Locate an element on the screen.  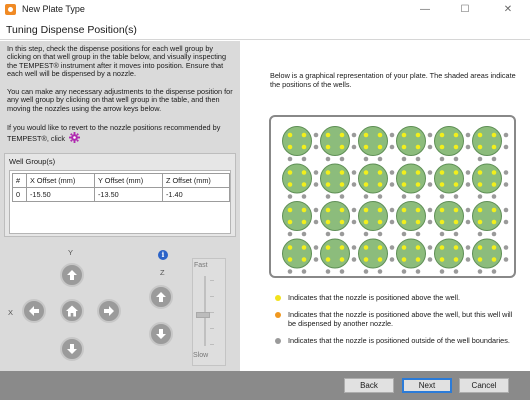
column-header-y-offset: Y Offset (mm) is located at coordinates (128, 180).